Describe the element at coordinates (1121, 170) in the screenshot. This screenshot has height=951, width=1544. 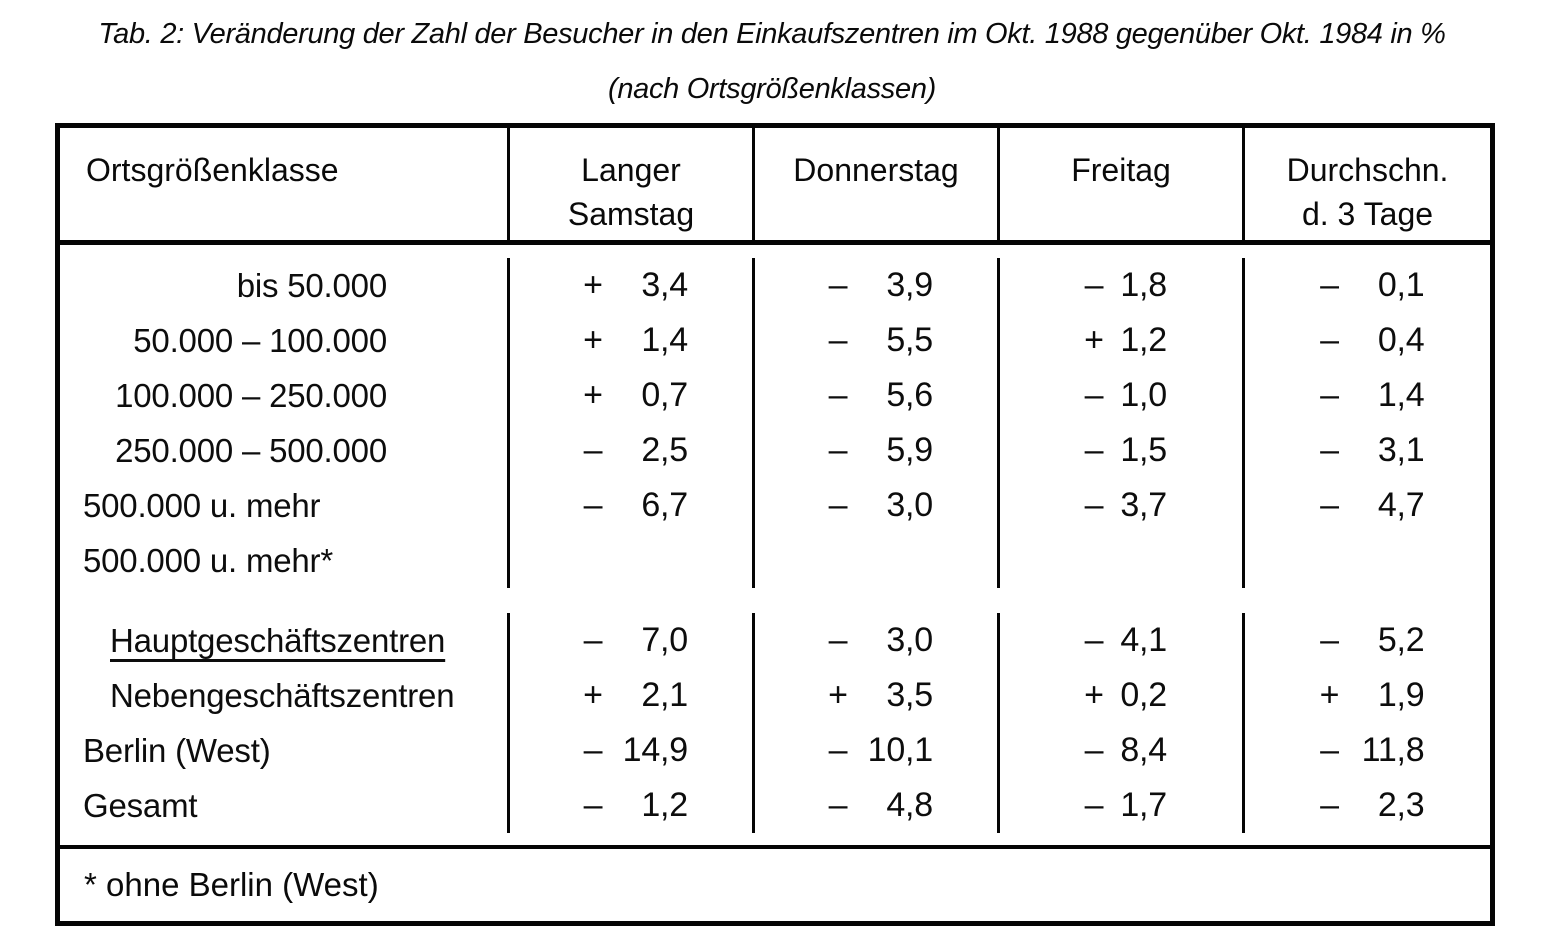
I see `header-label: Freitag` at that location.